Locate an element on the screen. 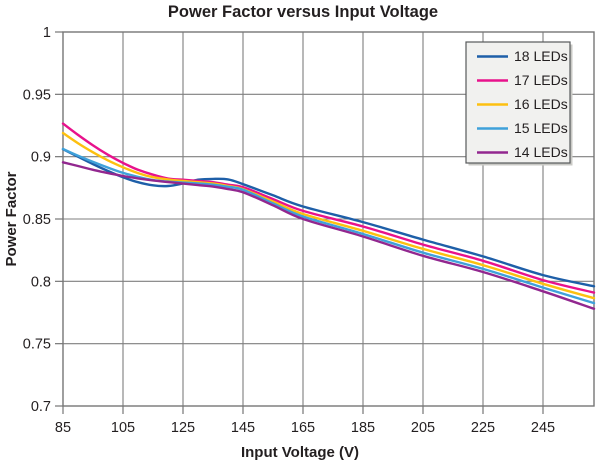 This screenshot has width=600, height=470. x-tick-label: 105 is located at coordinates (123, 428).